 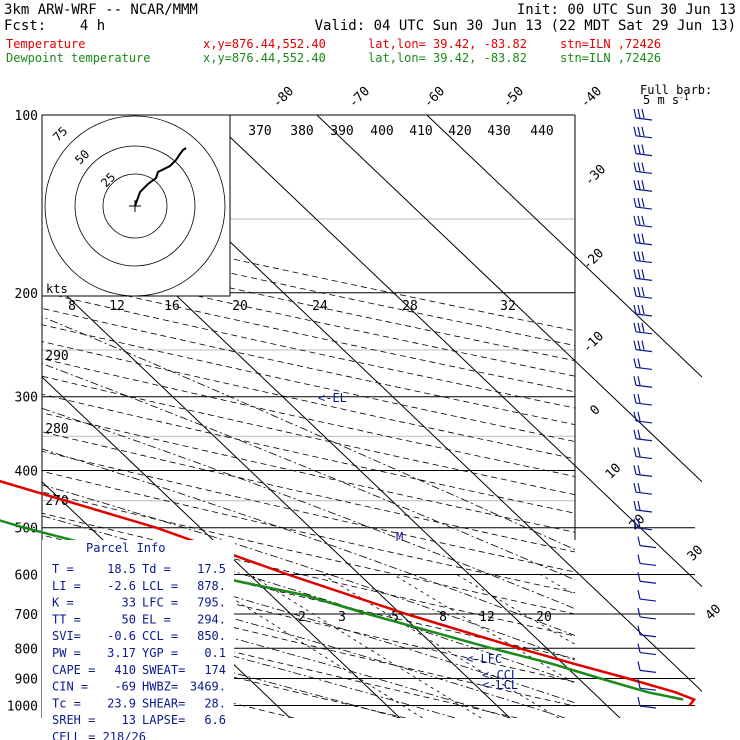 What do you see at coordinates (129, 619) in the screenshot?
I see `parcel-info-cell: 50` at bounding box center [129, 619].